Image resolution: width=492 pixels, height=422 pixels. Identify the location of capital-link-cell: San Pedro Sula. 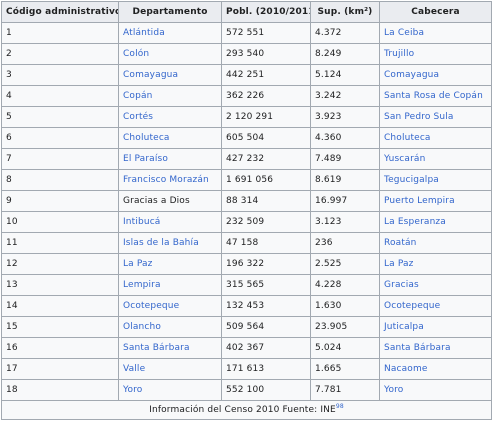
(435, 117).